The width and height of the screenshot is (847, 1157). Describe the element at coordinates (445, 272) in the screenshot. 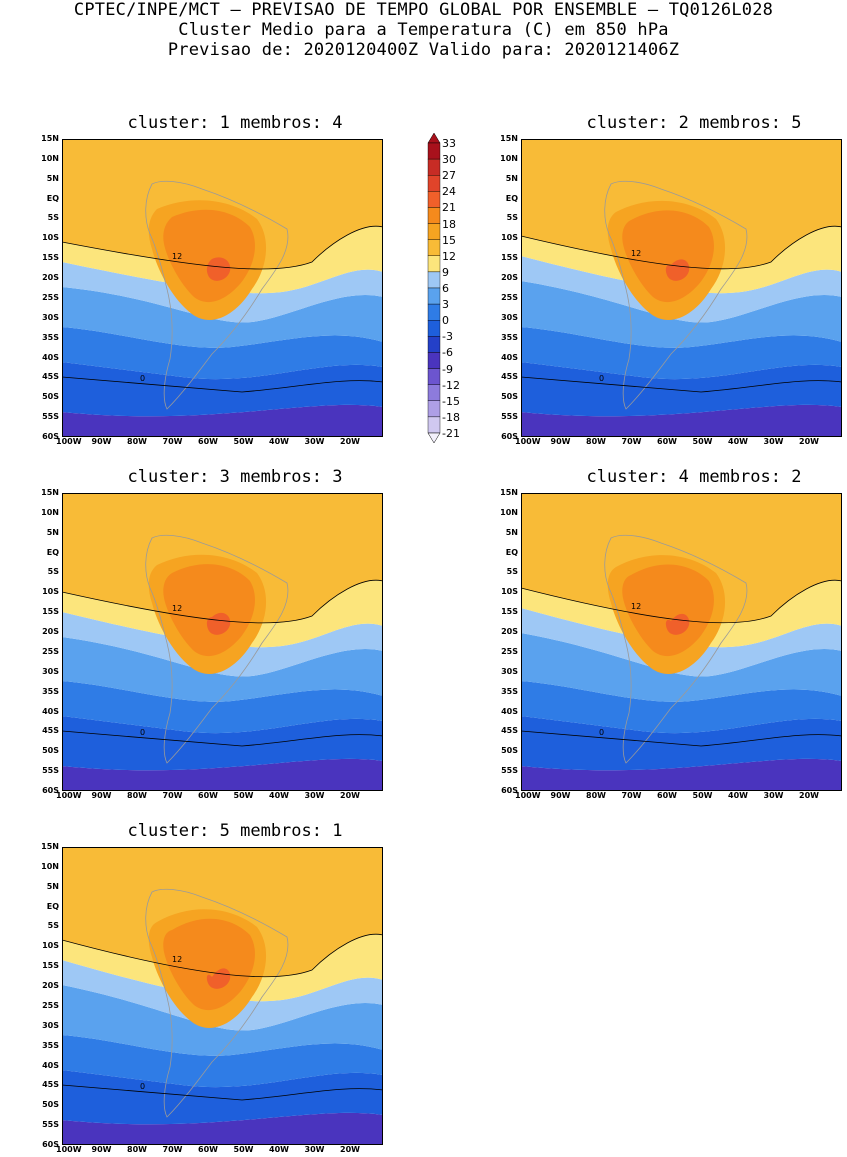

I see `colorbar-tick-label: 9` at that location.